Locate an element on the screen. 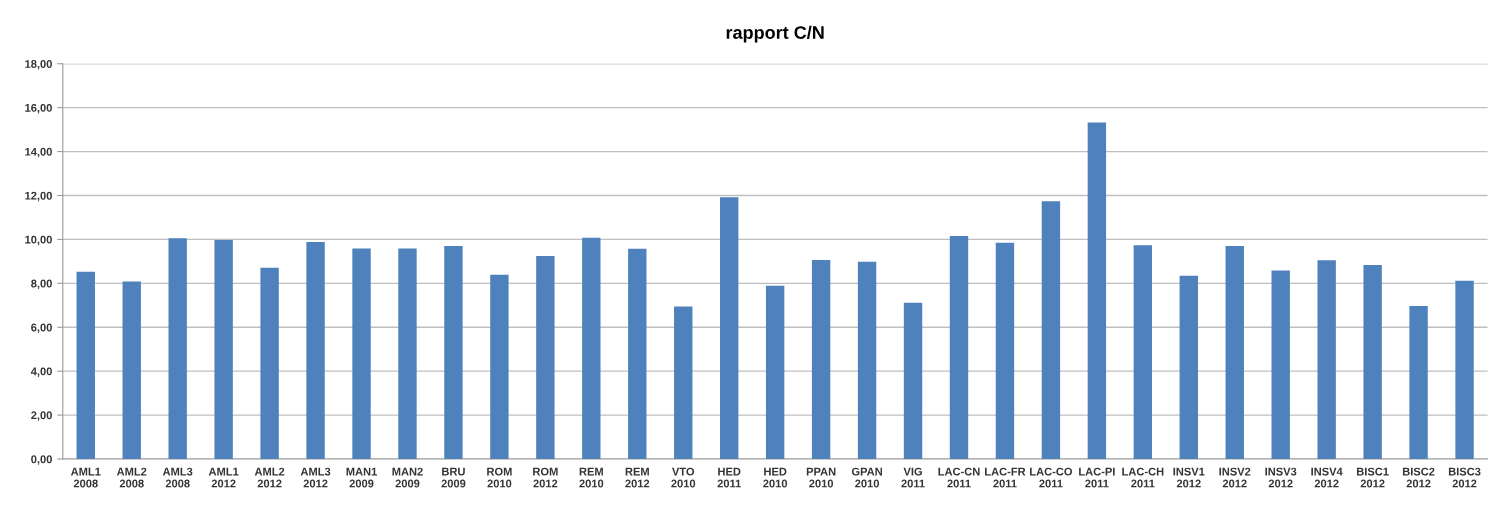  x-tick-label: LAC-FR 2011 is located at coordinates (1005, 477).